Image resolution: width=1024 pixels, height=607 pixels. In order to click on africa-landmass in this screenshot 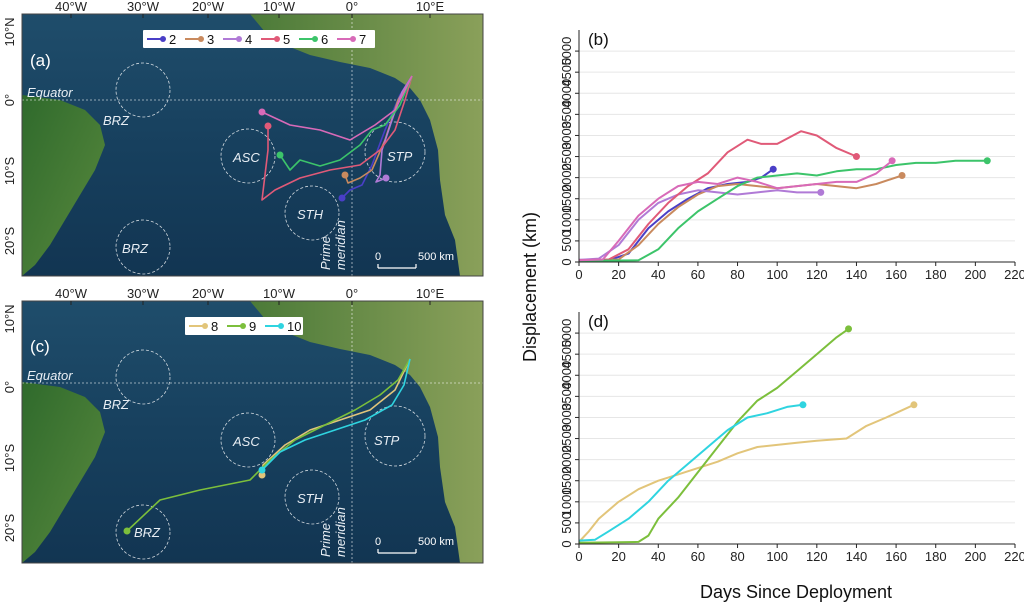, I will do `click(366, 432)`.